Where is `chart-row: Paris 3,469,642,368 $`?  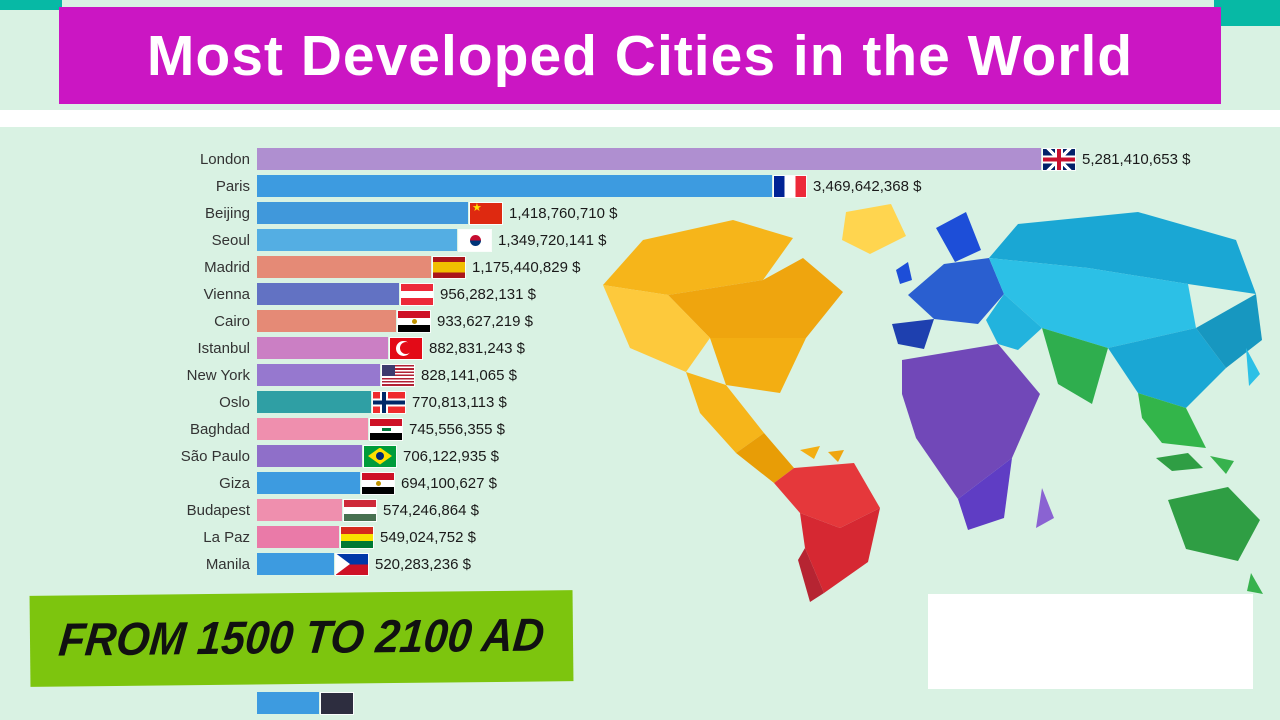 chart-row: Paris 3,469,642,368 $ is located at coordinates (595, 186).